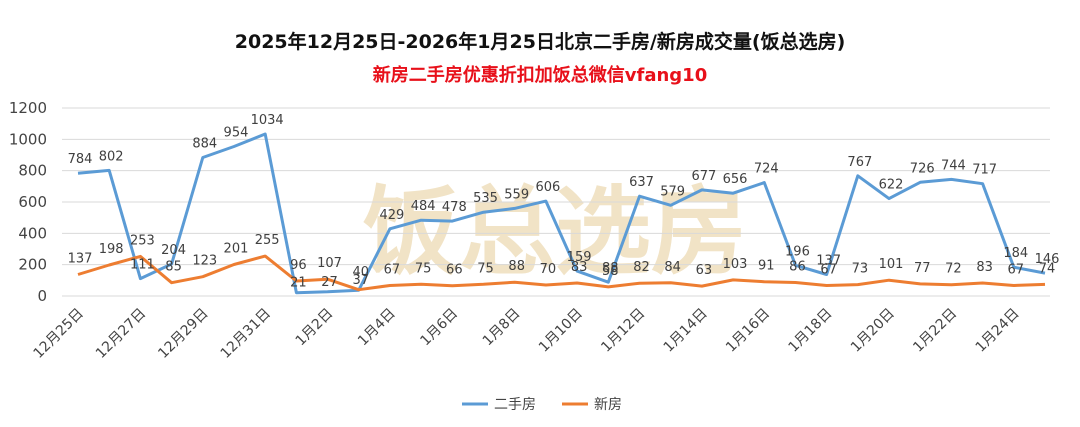  Describe the element at coordinates (315, 328) in the screenshot. I see `x-tick-label: 1月2日` at that location.